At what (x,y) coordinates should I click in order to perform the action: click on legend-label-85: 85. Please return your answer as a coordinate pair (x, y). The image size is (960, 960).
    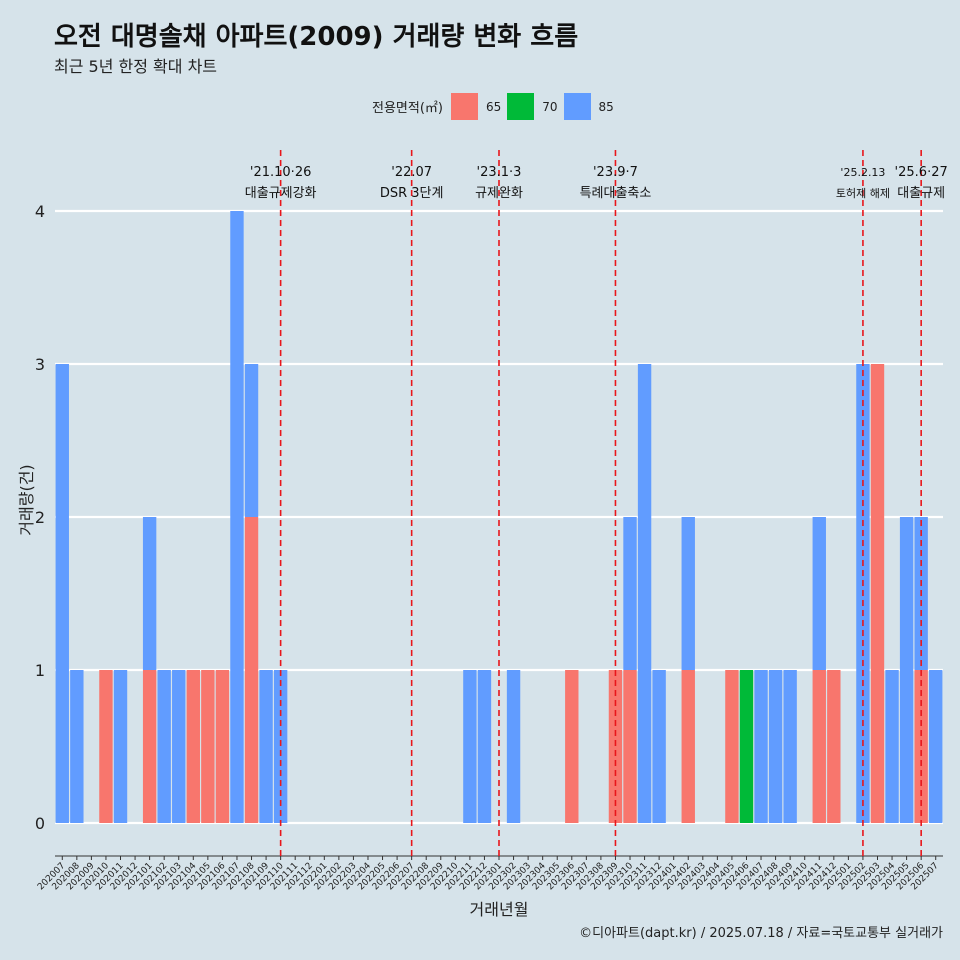
    Looking at the image, I should click on (606, 106).